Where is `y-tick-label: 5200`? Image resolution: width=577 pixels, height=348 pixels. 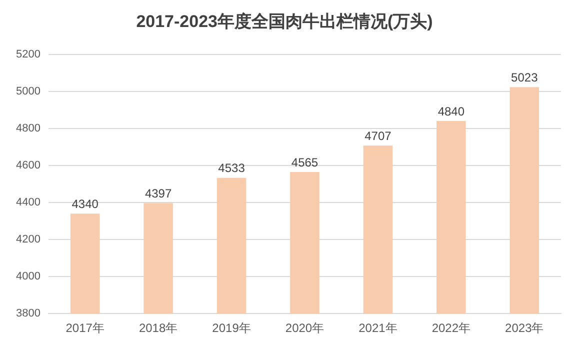 y-tick-label: 5200 is located at coordinates (28, 54).